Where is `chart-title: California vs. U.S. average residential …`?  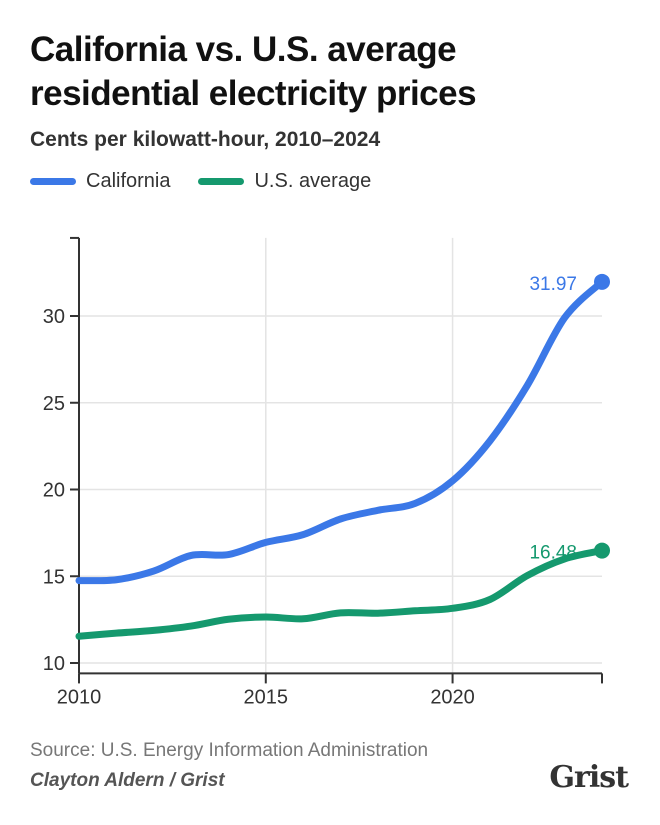 chart-title: California vs. U.S. average residential … is located at coordinates (253, 71).